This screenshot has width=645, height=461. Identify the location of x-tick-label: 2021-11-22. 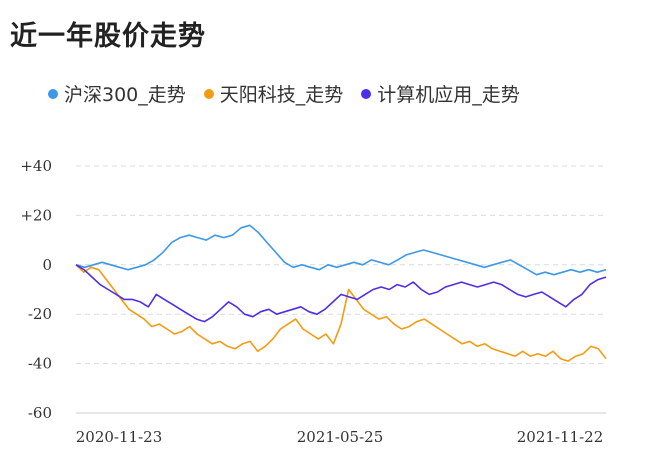
(560, 437).